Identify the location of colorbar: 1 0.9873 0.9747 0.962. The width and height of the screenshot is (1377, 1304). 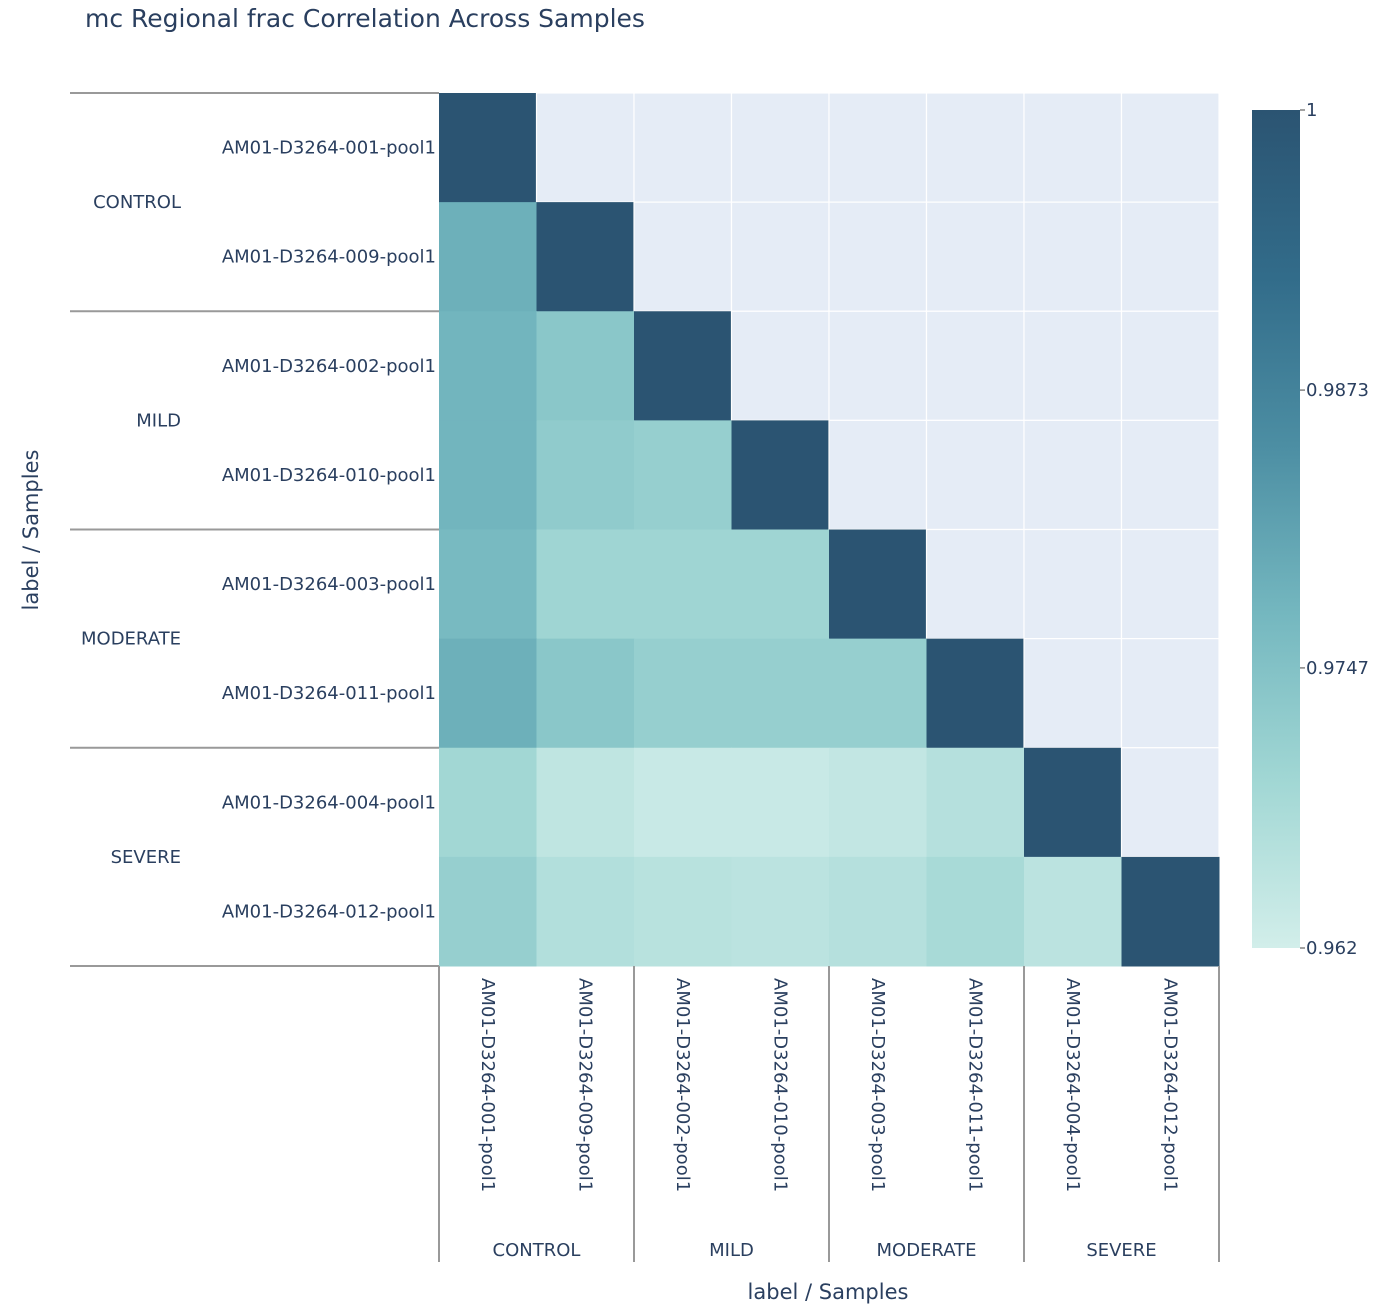
(1310, 529).